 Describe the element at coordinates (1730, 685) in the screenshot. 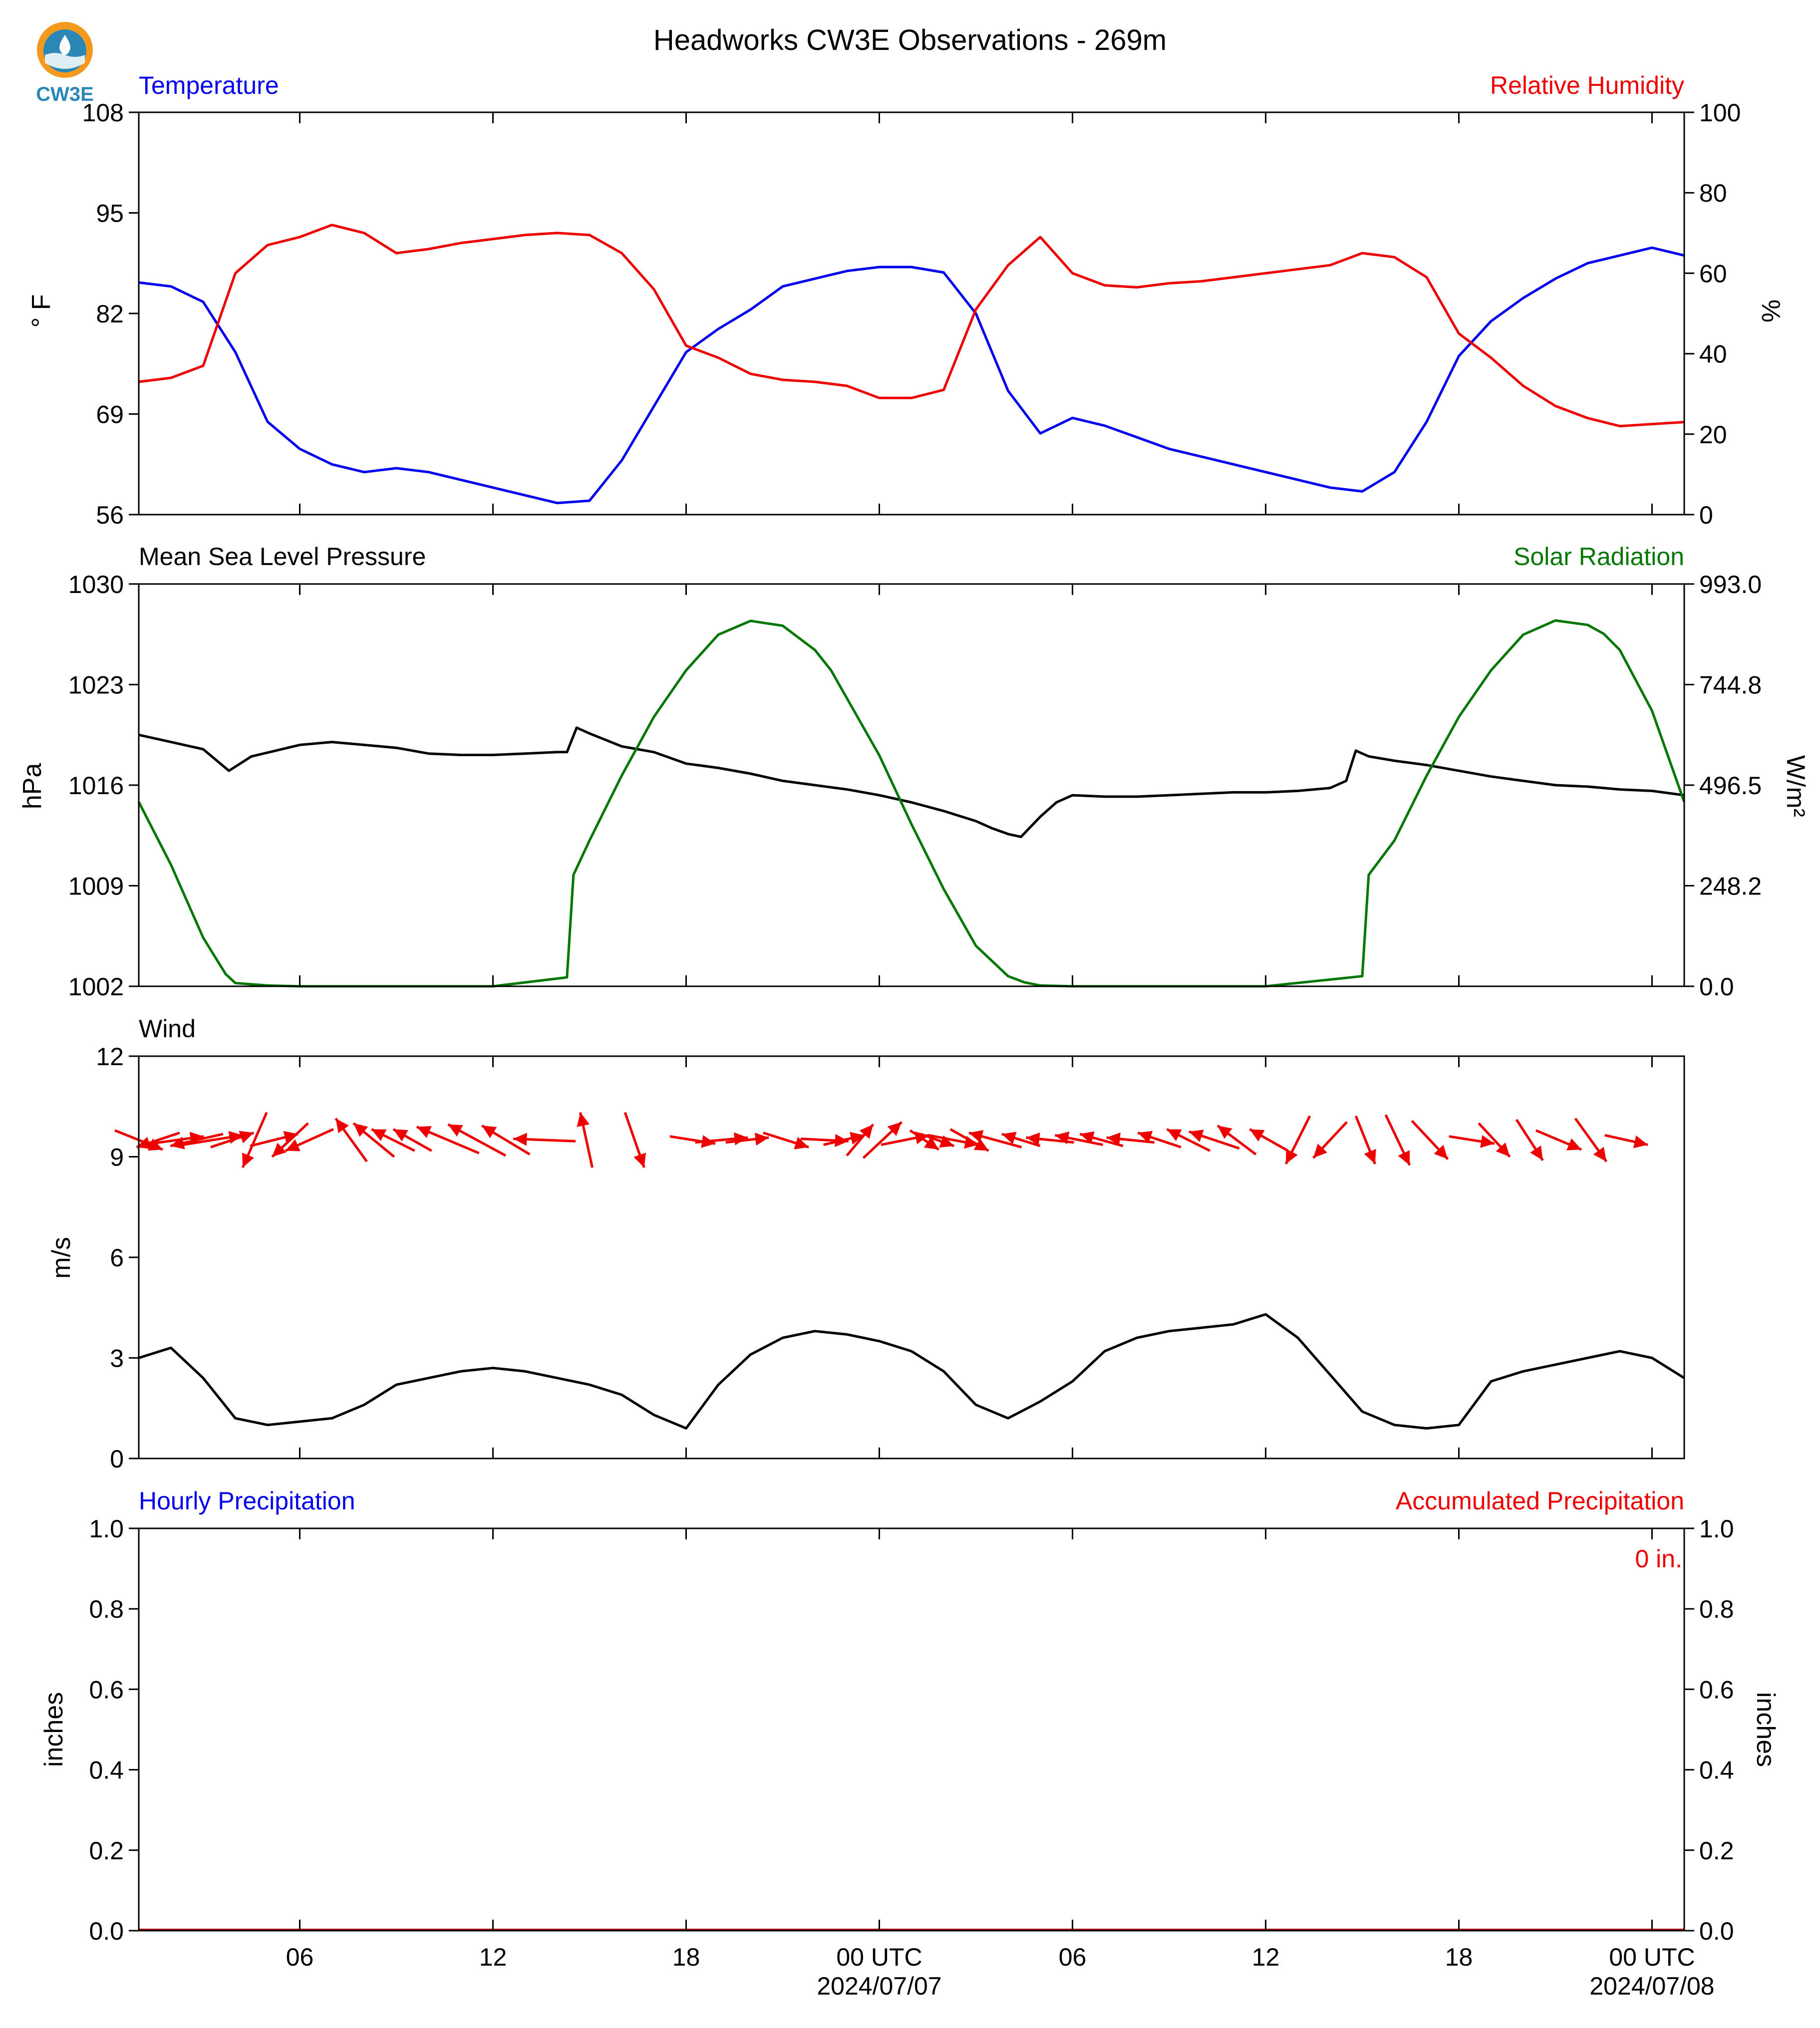

I see `y-tick-label-right: 744.8` at that location.